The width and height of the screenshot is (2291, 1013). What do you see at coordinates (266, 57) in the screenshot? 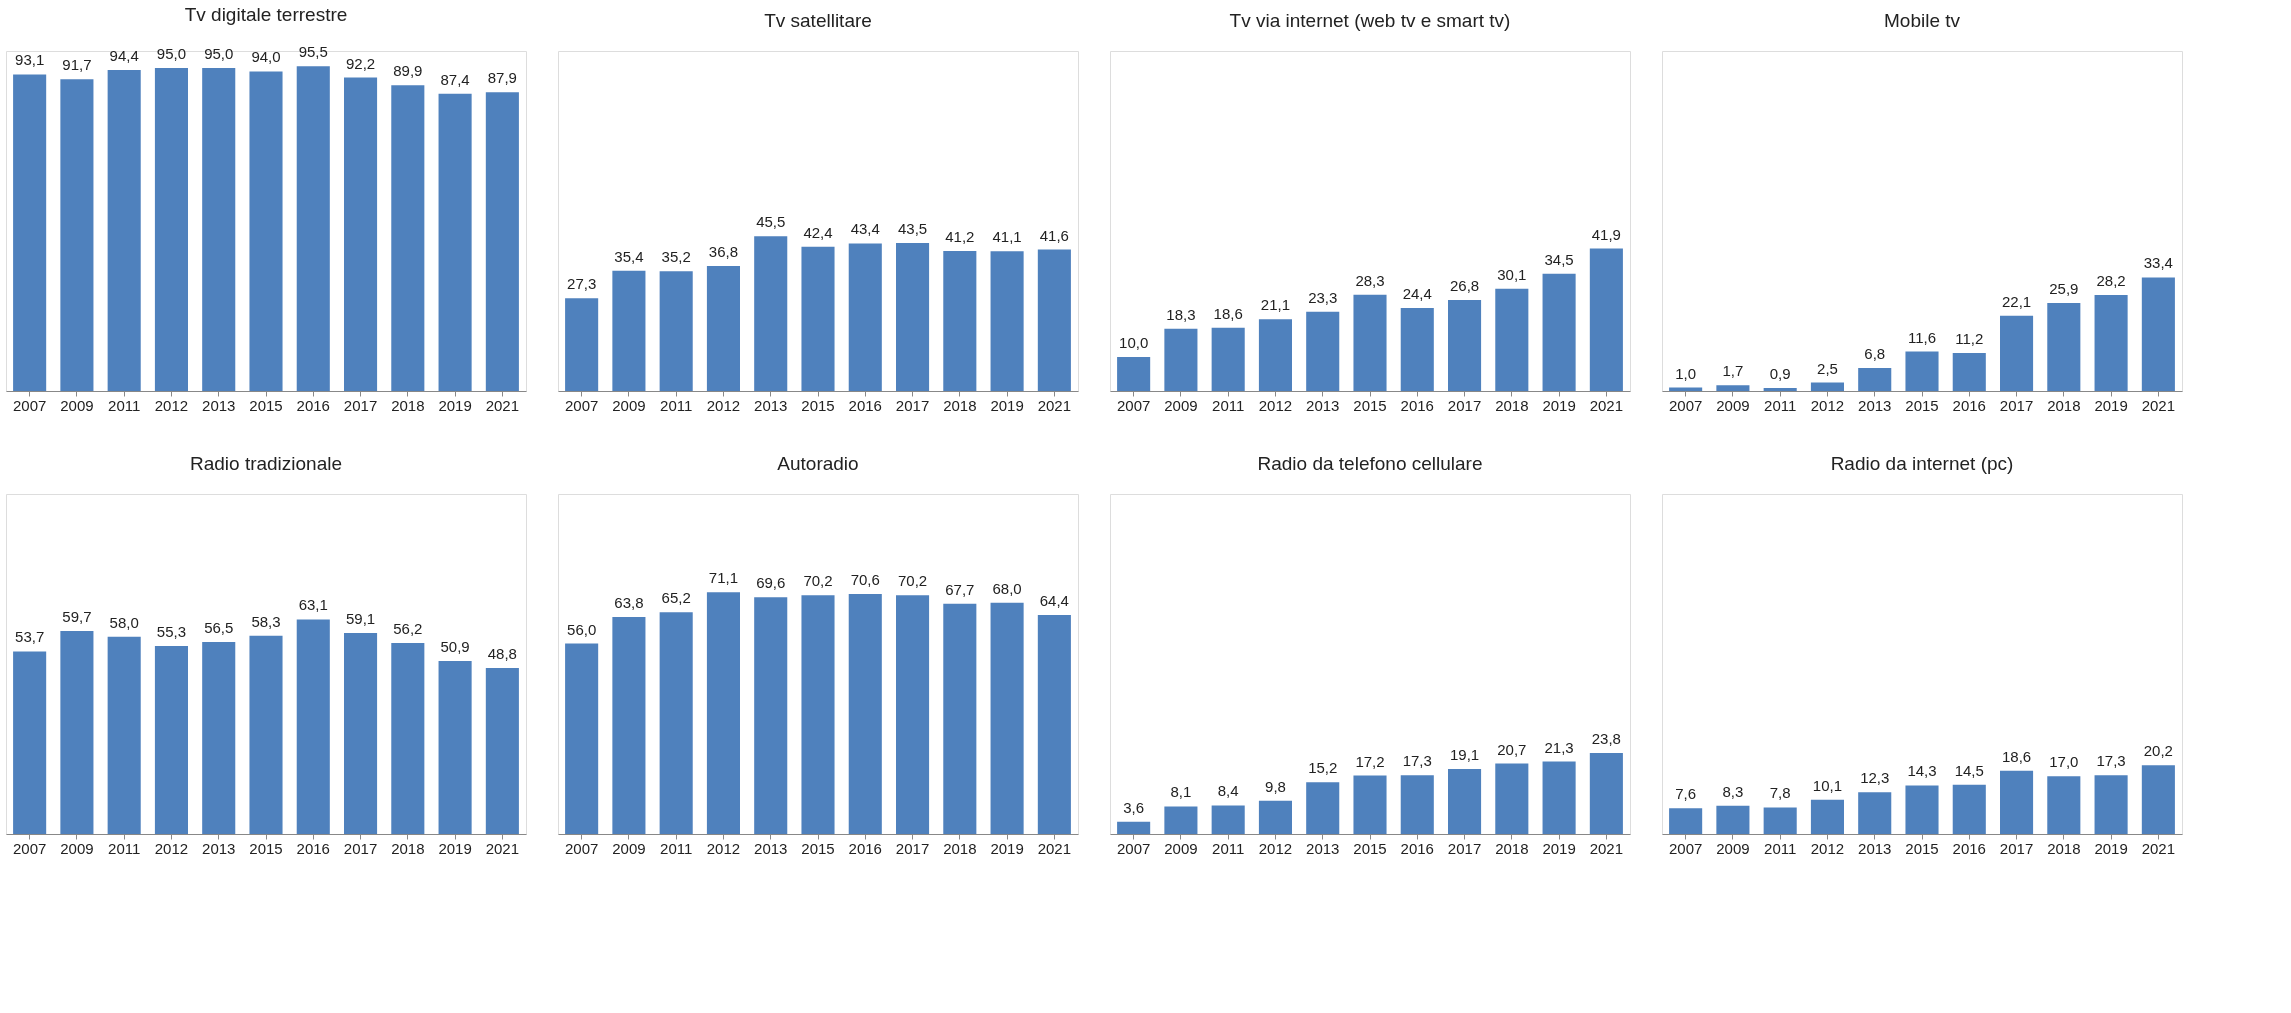
I see `data-label: 94,0` at bounding box center [266, 57].